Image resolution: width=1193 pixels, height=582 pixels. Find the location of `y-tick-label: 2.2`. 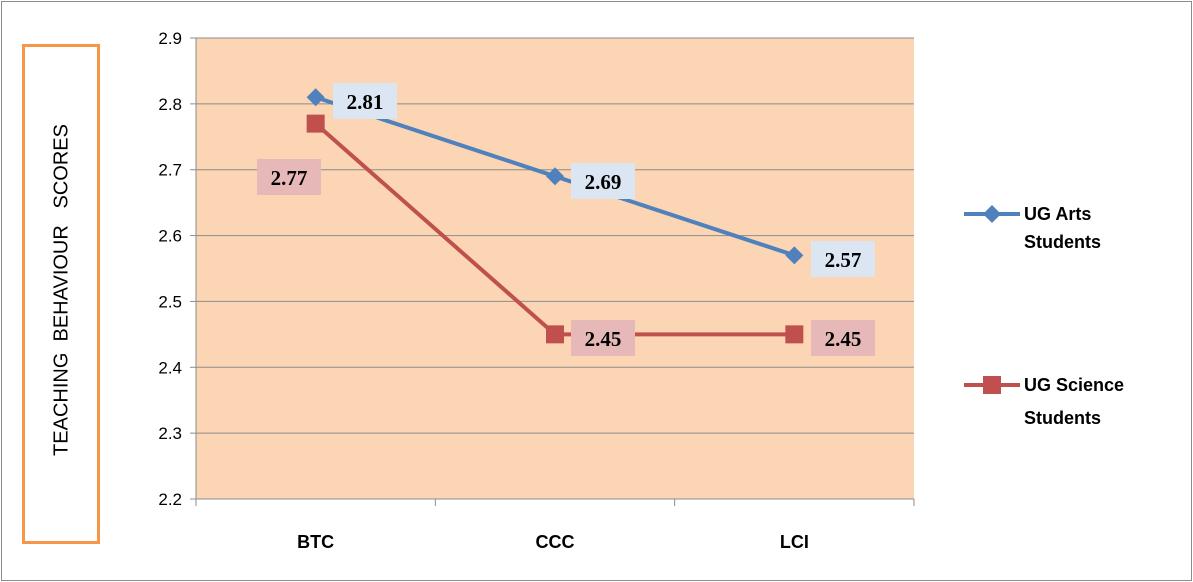

y-tick-label: 2.2 is located at coordinates (170, 499).